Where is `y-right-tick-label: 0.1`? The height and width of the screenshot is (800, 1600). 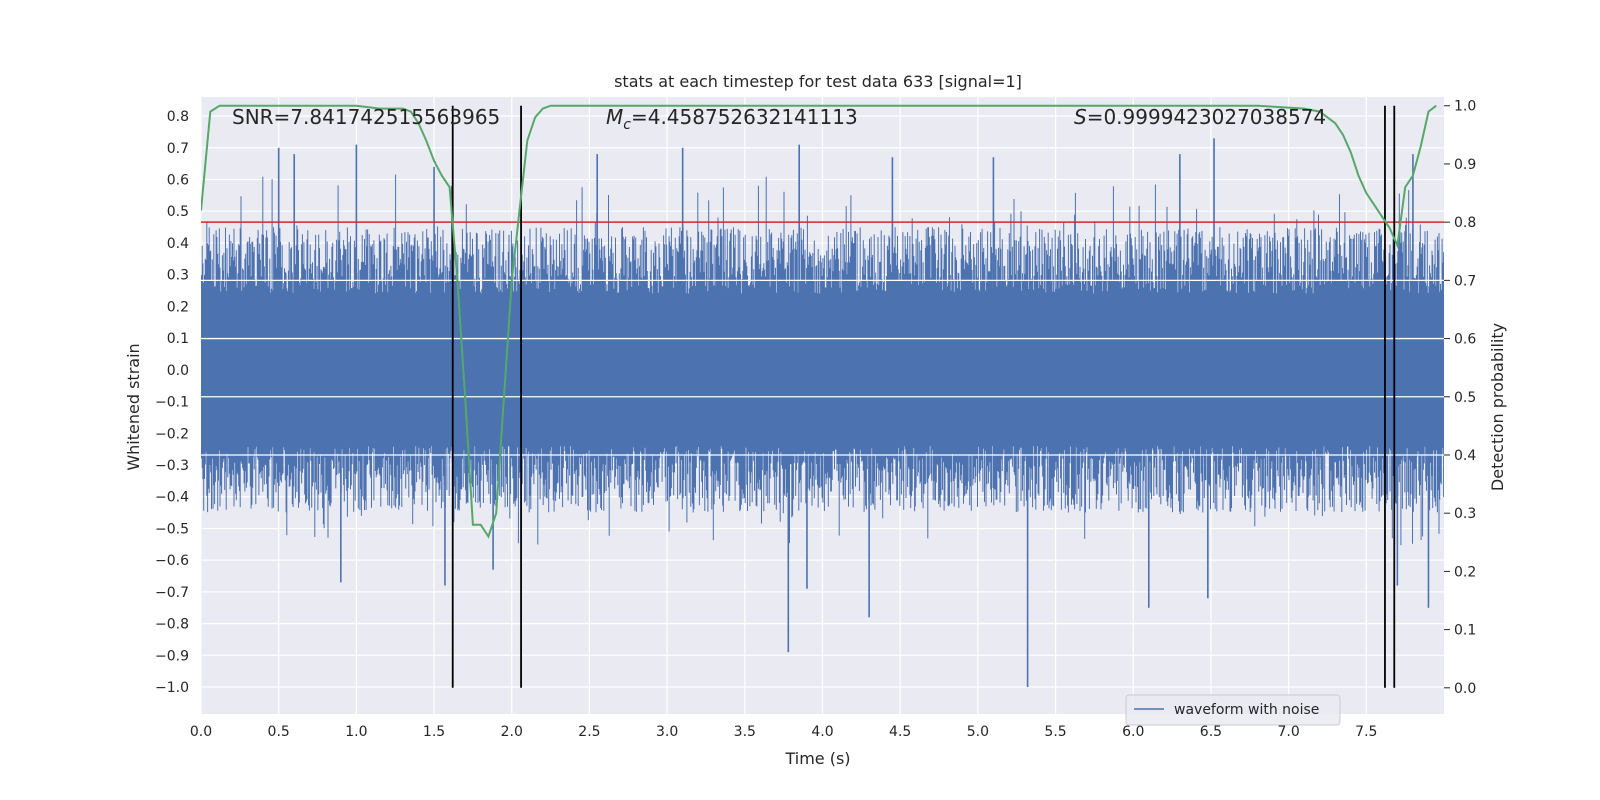
y-right-tick-label: 0.1 is located at coordinates (1465, 631).